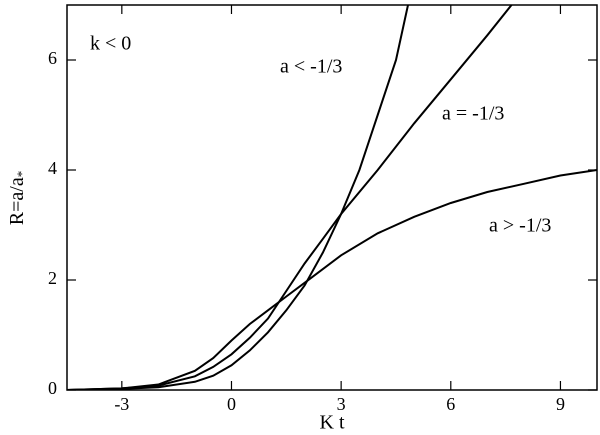  What do you see at coordinates (52, 388) in the screenshot?
I see `y-tick-label: 0` at bounding box center [52, 388].